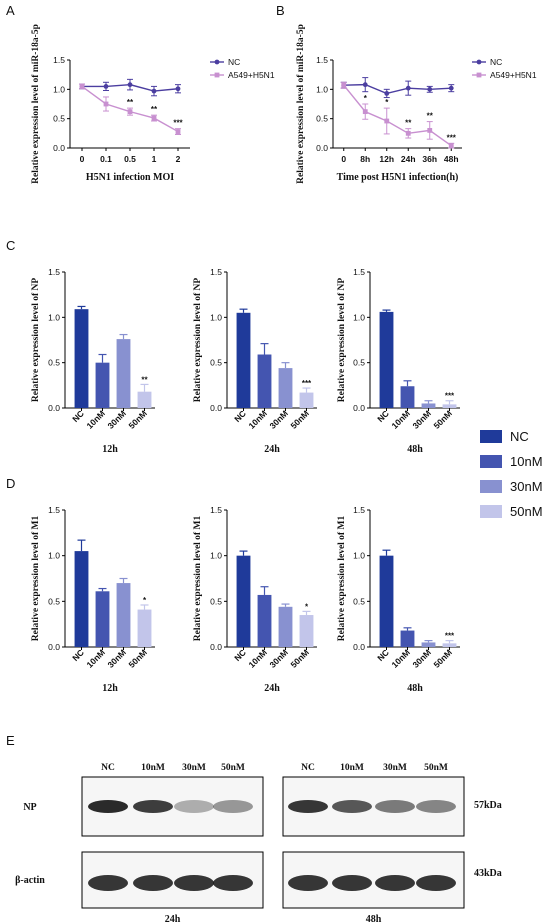  What do you see at coordinates (359, 272) in the screenshot?
I see `y-tick-label-C-48h: 1.5` at bounding box center [359, 272].